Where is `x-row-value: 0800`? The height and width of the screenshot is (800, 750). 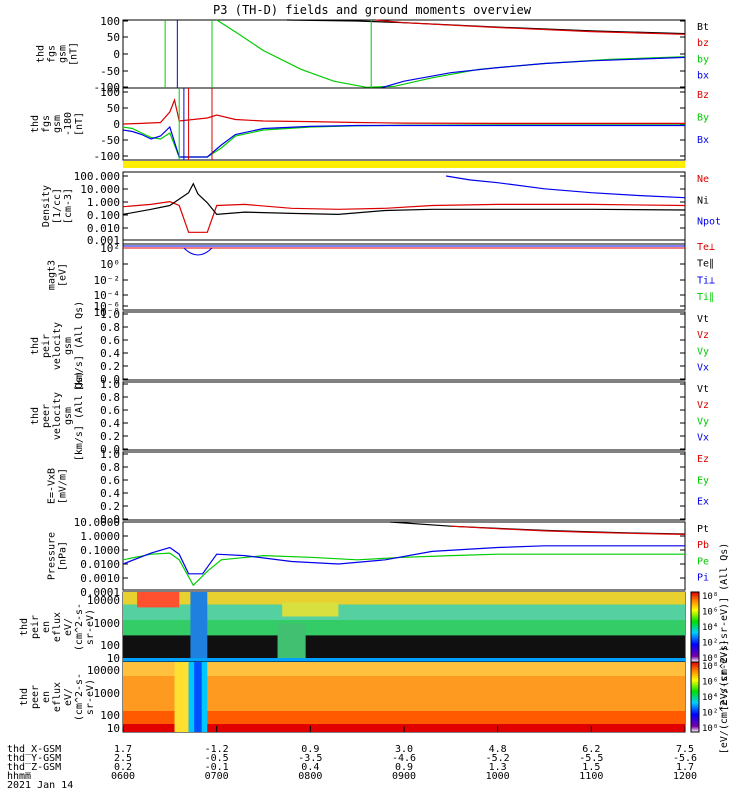
x-row-value: 0800 is located at coordinates (310, 776).